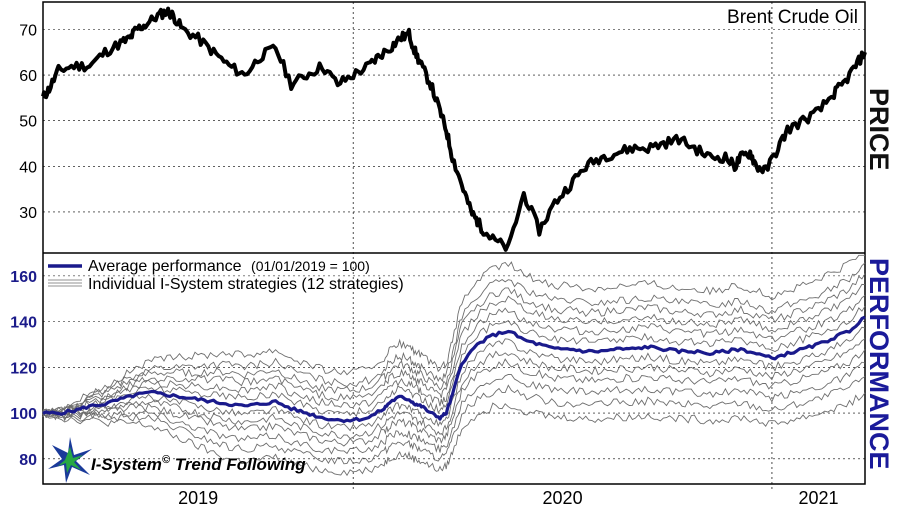 Image resolution: width=900 pixels, height=511 pixels. I want to click on legend-average-label: Average performance (01/01/2019 = 100), so click(229, 266).